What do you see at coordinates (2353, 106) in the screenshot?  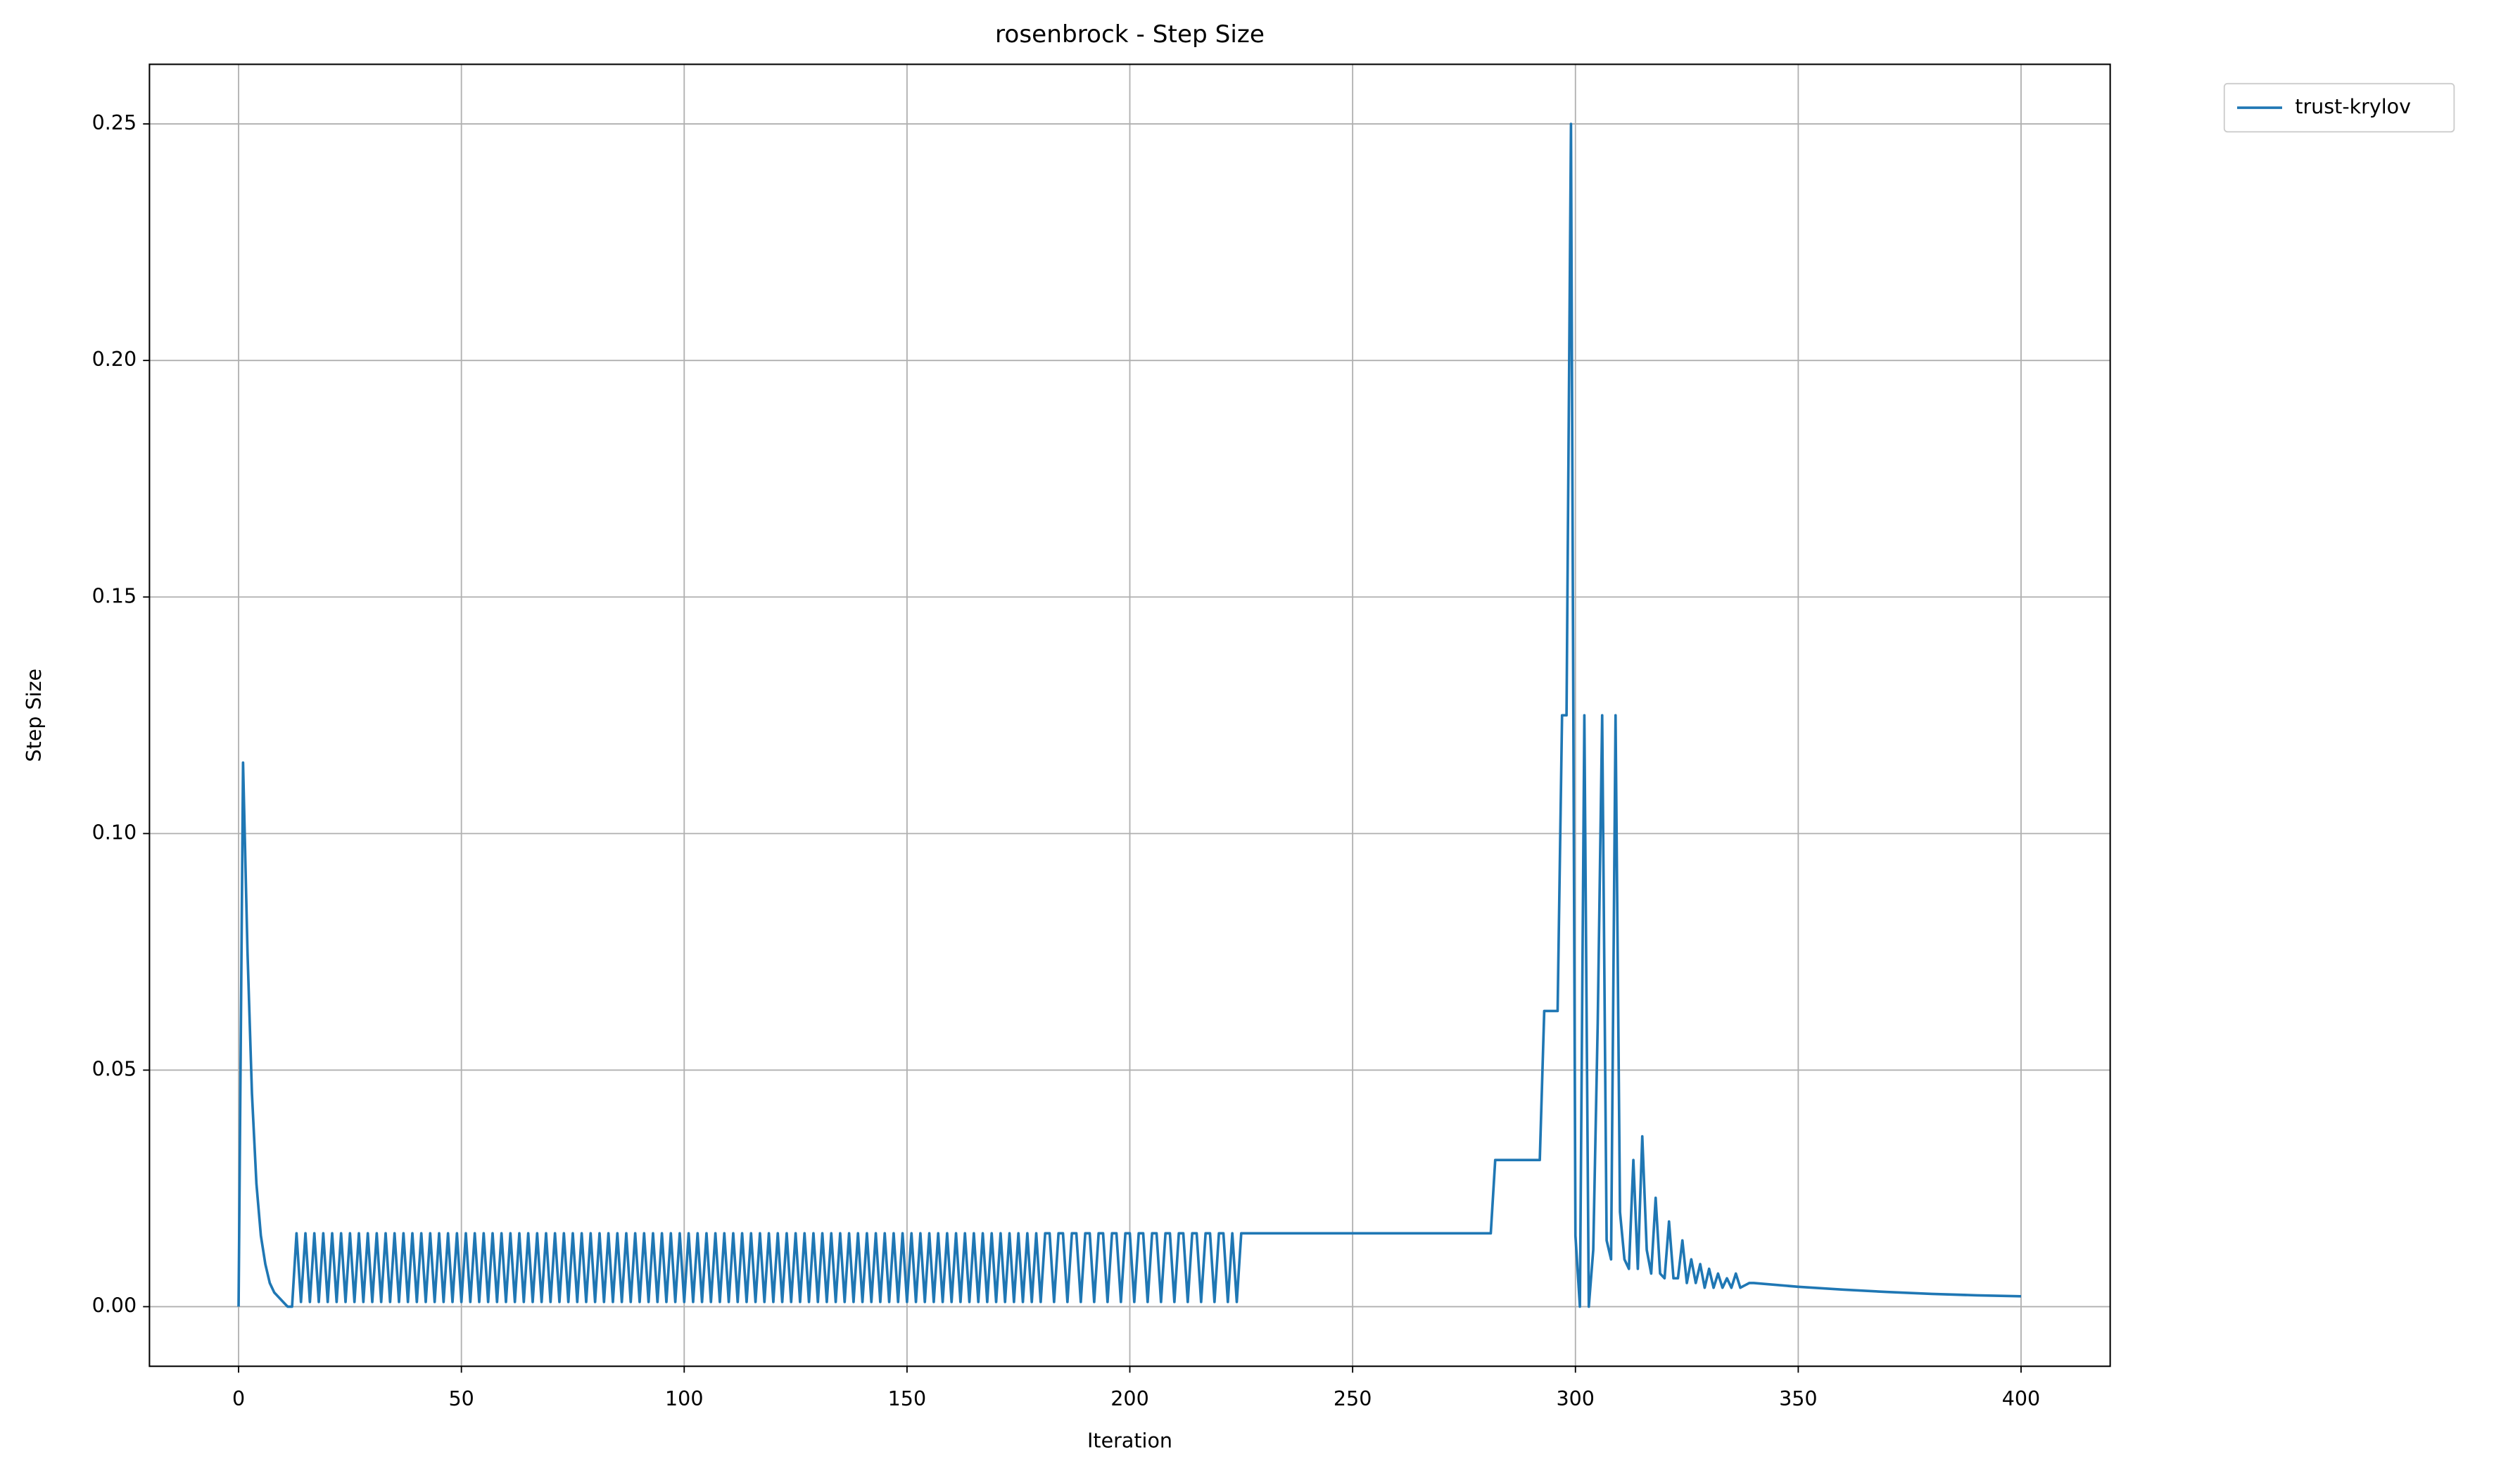 I see `legend-label: trust-krylov` at bounding box center [2353, 106].